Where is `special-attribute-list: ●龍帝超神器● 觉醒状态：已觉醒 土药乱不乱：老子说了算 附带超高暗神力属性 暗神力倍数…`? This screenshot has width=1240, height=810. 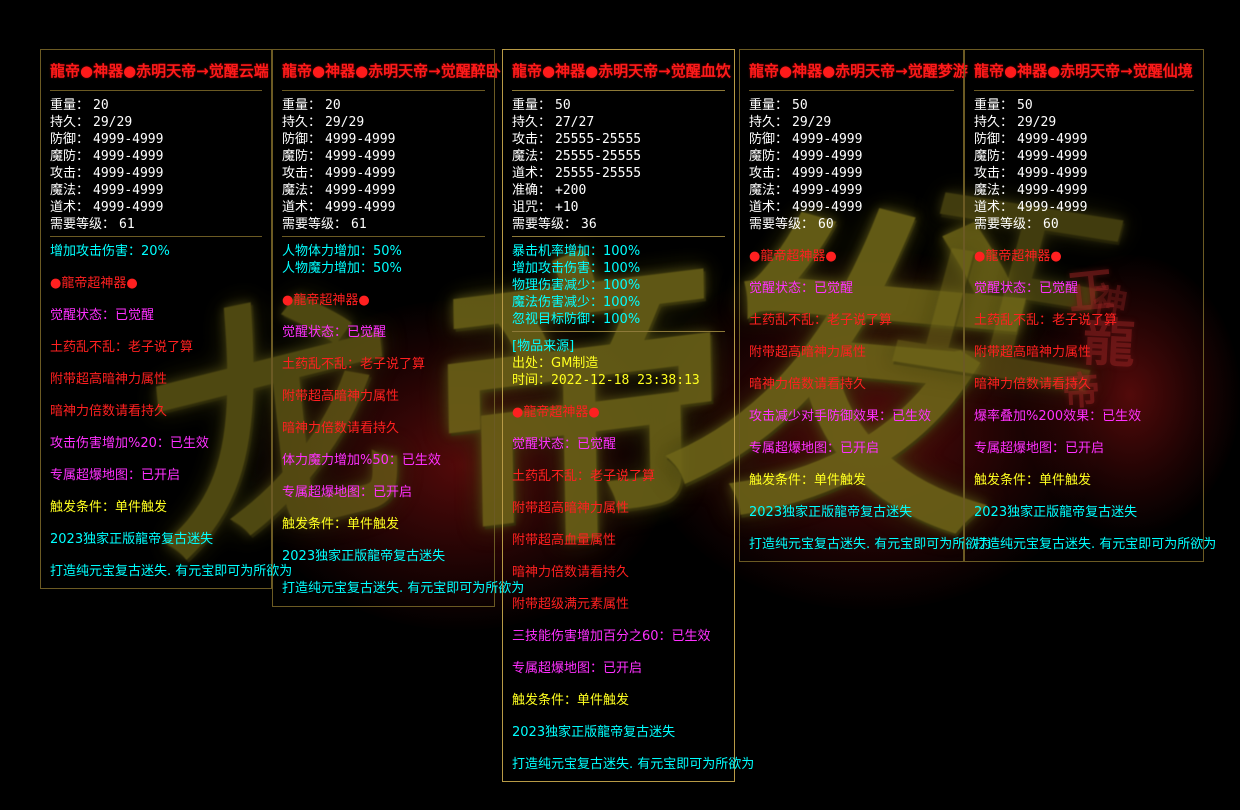 special-attribute-list: ●龍帝超神器● 觉醒状态：已觉醒 土药乱不乱：老子说了算 附带超高暗神力属性 暗神力倍数… is located at coordinates (403, 444).